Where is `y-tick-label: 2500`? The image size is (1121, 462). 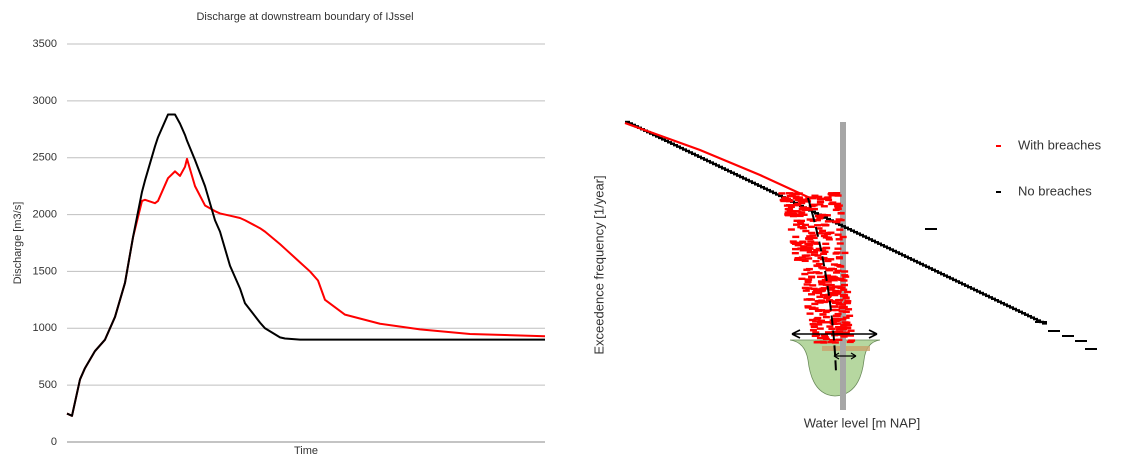
y-tick-label: 2500 is located at coordinates (45, 158).